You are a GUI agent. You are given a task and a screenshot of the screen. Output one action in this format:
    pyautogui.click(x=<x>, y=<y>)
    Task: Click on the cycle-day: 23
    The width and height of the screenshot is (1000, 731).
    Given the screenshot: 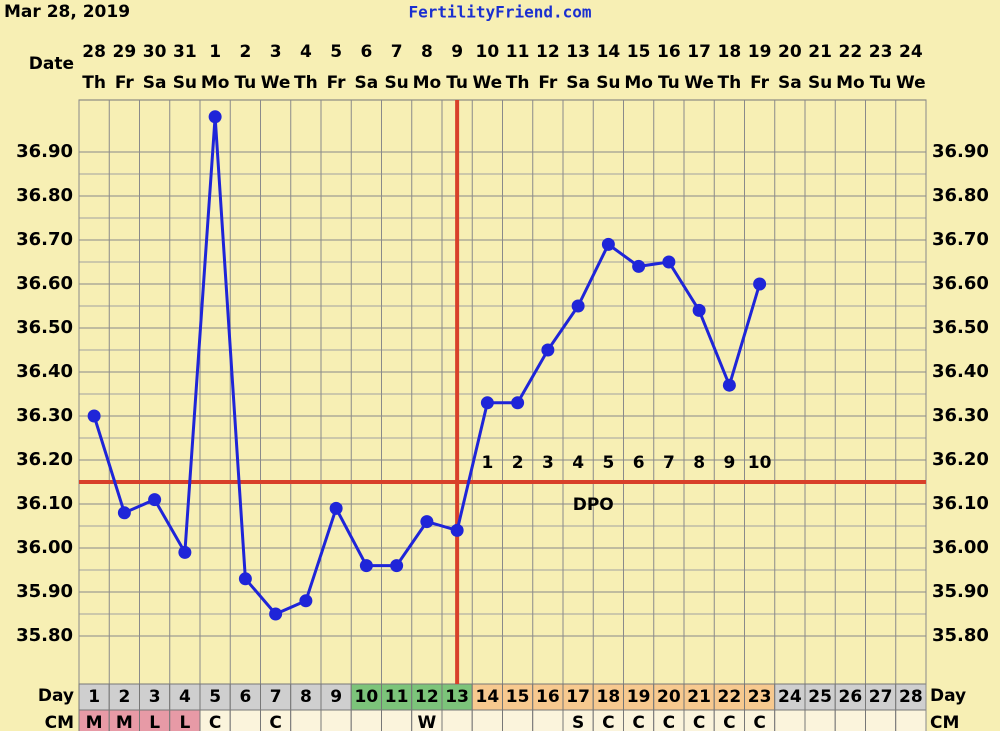 What is the action you would take?
    pyautogui.click(x=760, y=697)
    